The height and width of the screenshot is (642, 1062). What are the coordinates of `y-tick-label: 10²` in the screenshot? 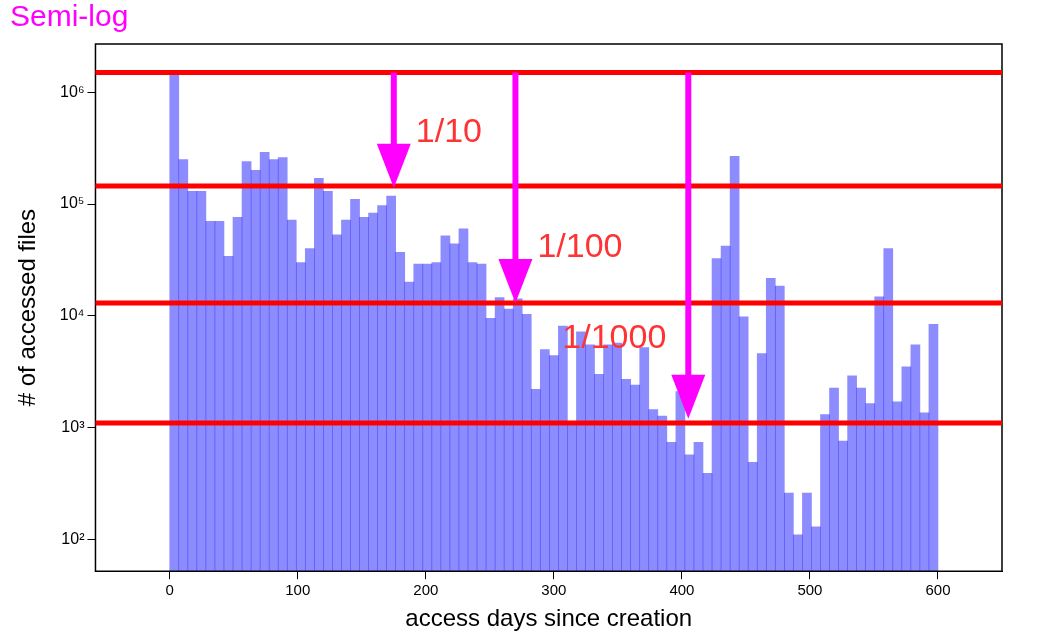 It's located at (73, 538).